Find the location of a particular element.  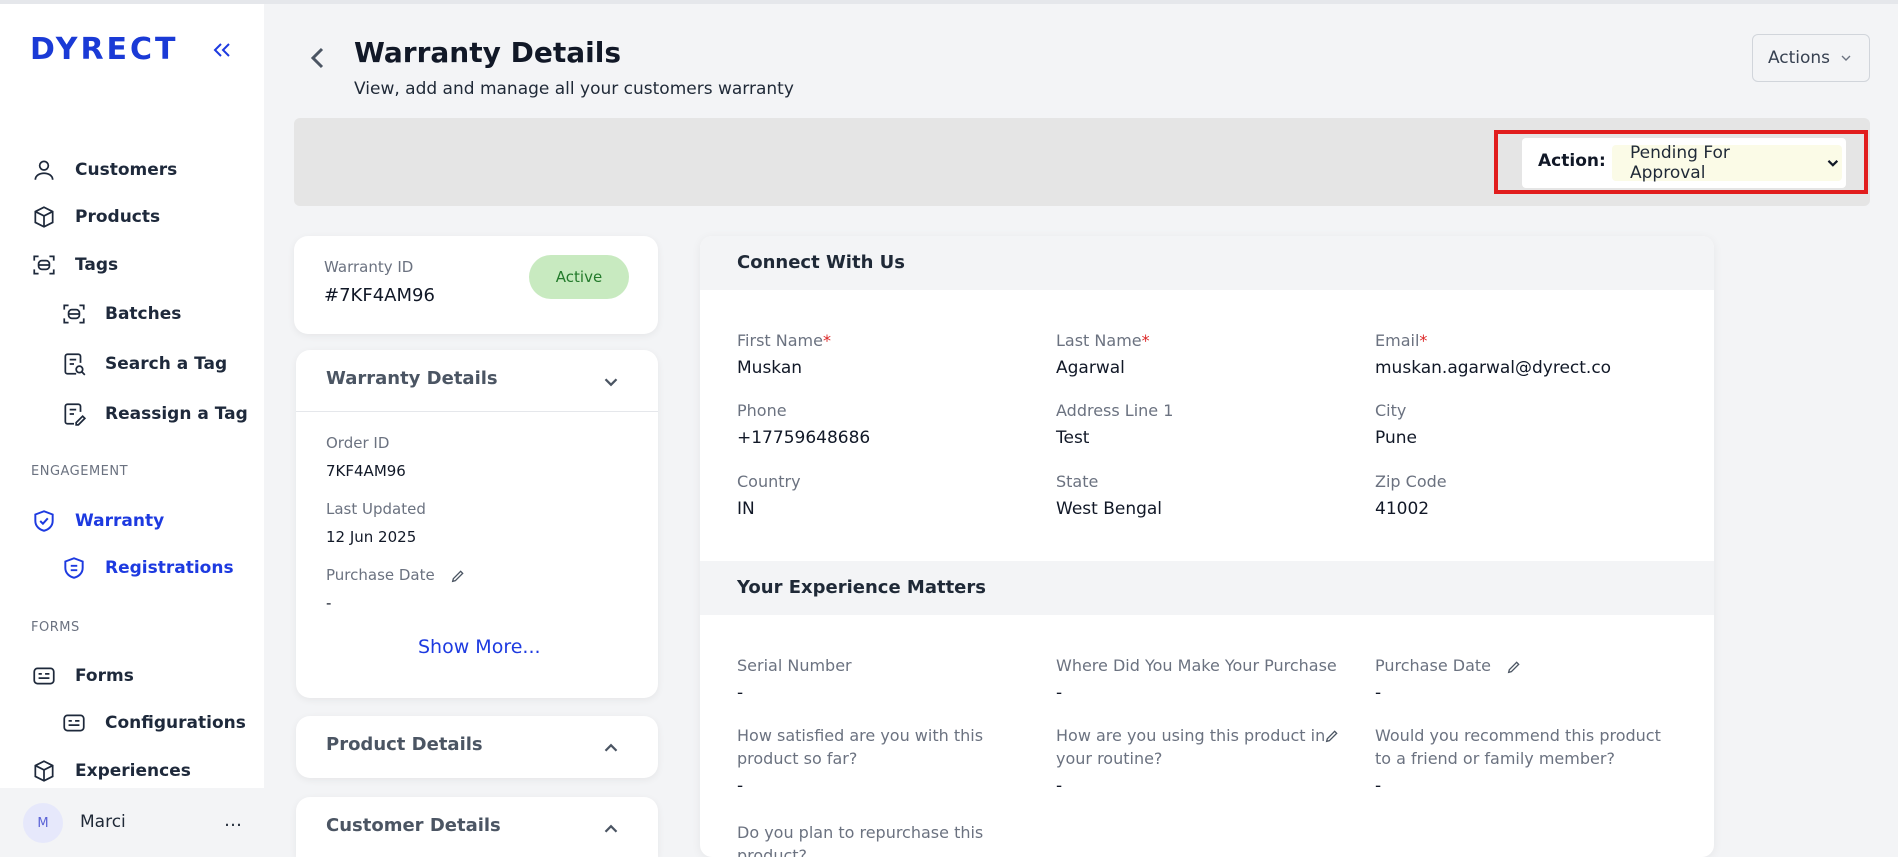

top-border is located at coordinates (949, 2).